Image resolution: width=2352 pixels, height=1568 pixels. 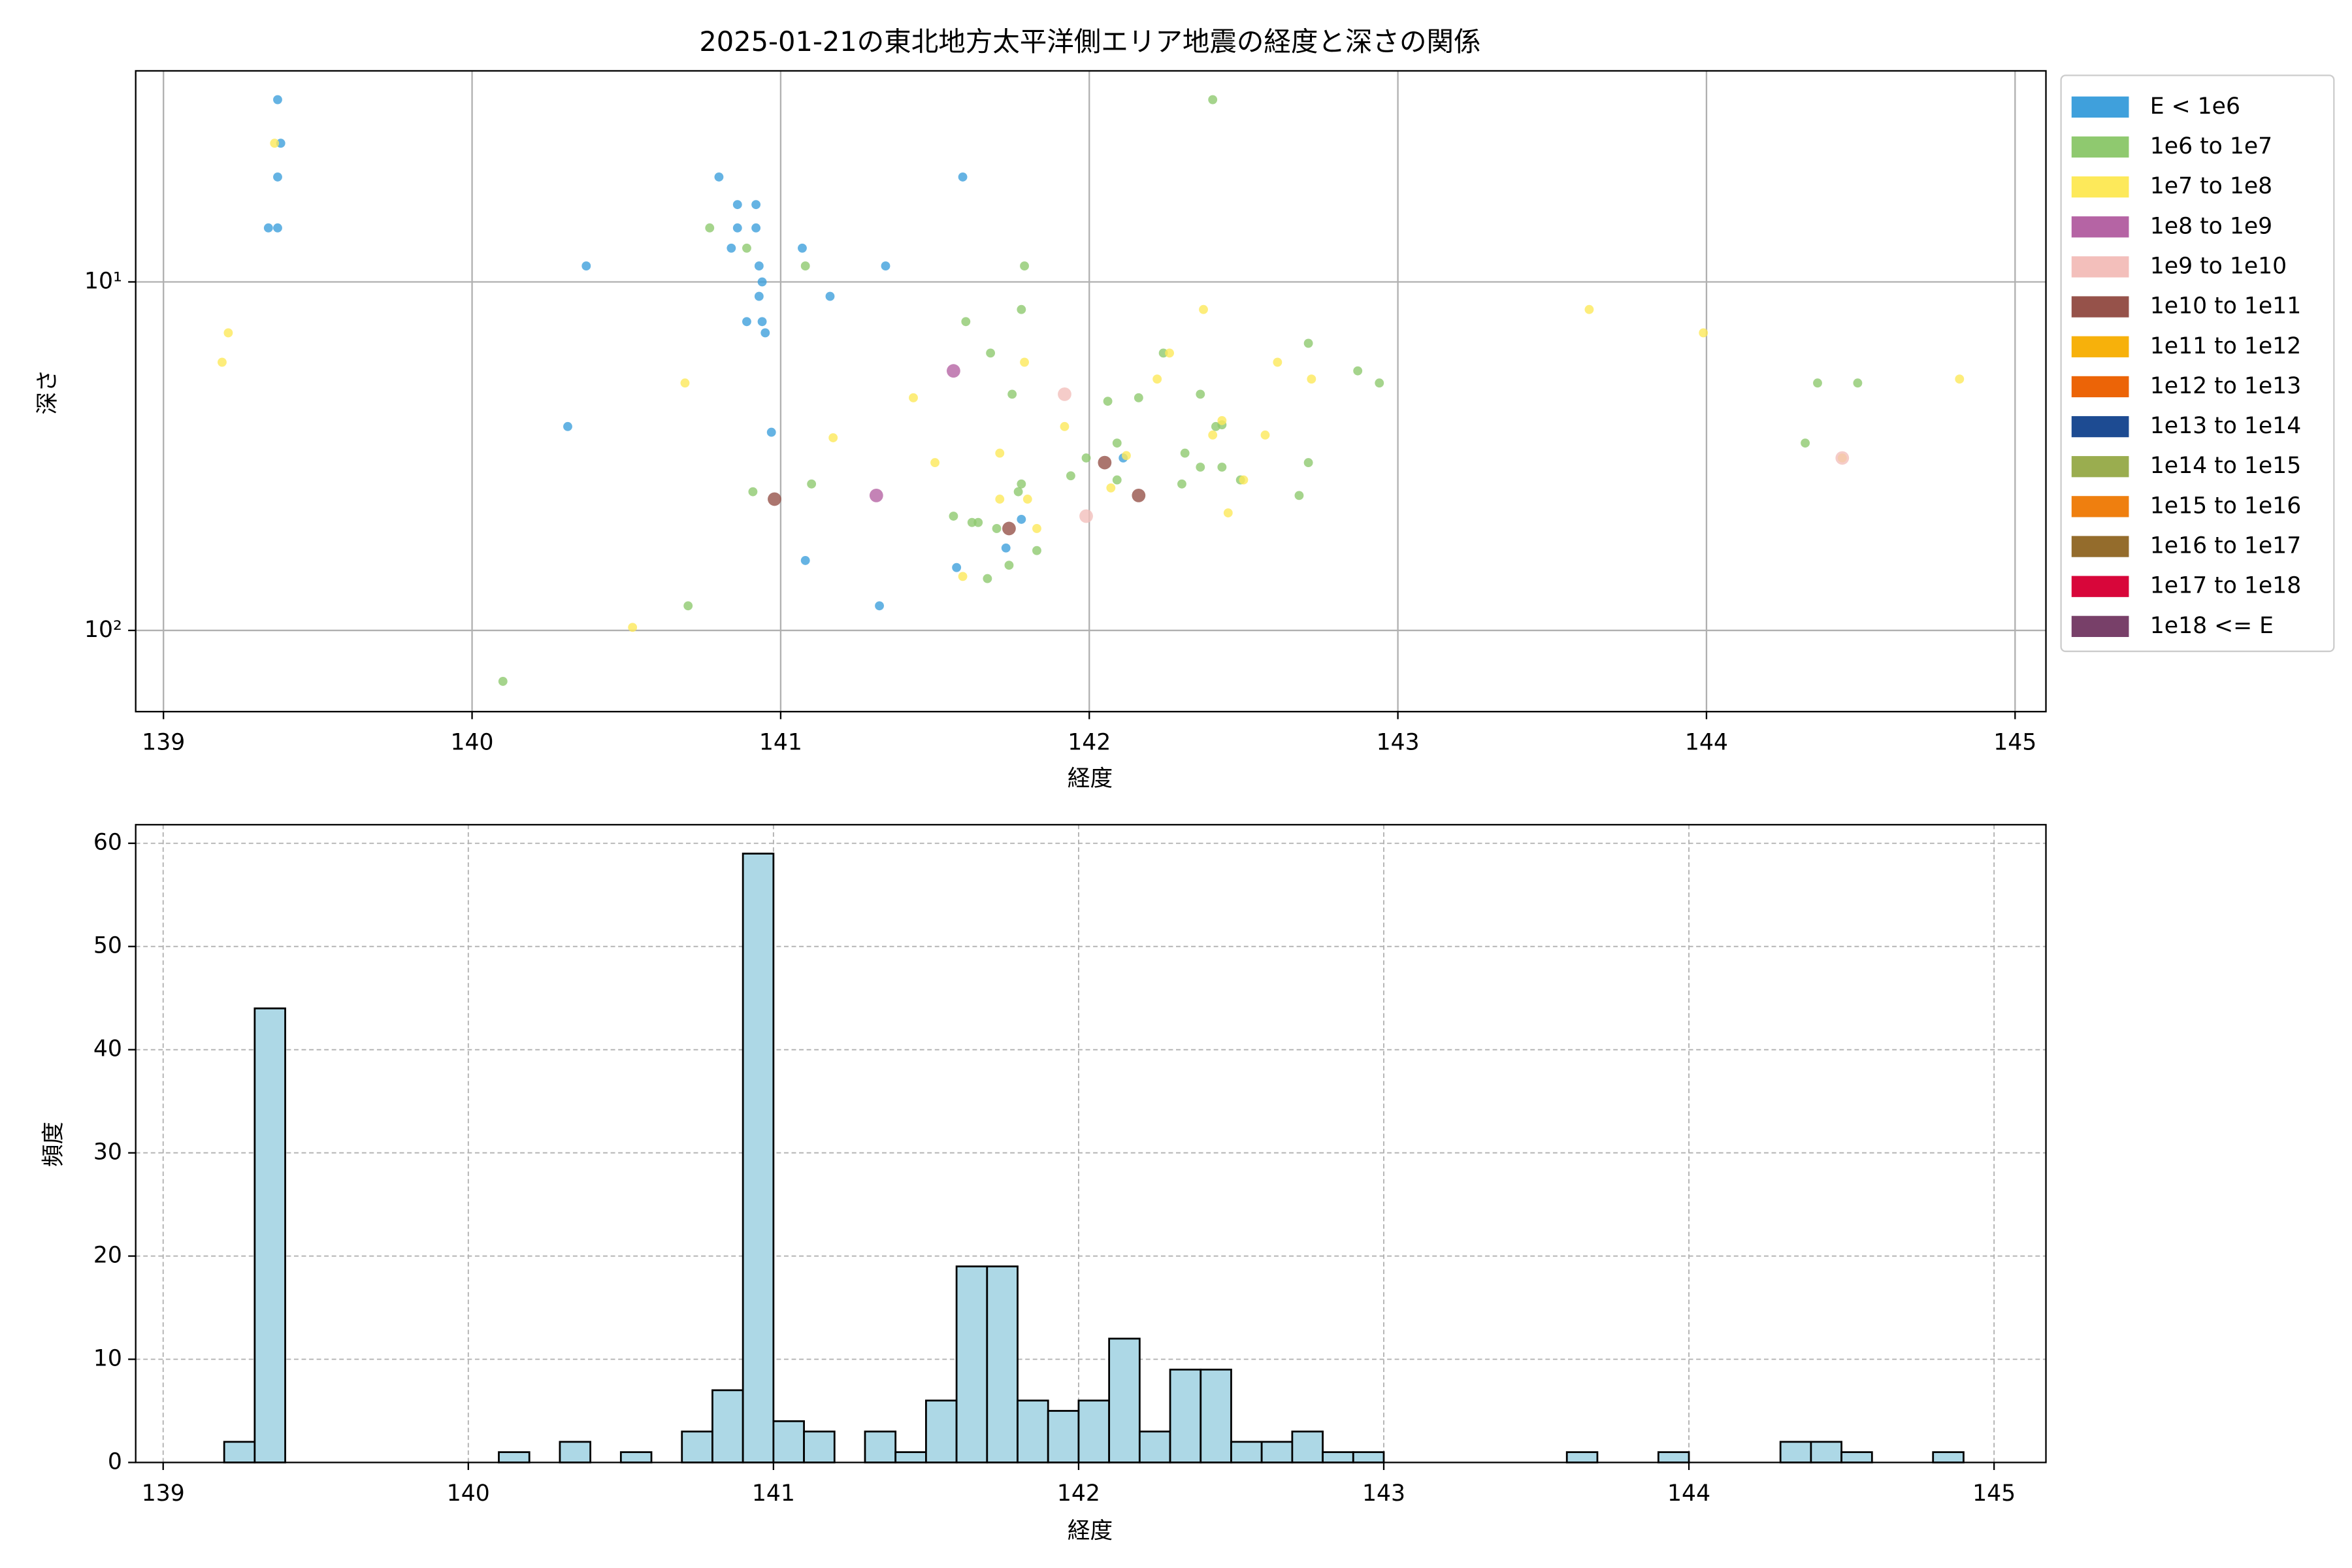 What do you see at coordinates (163, 743) in the screenshot?
I see `x-tick-label: 139` at bounding box center [163, 743].